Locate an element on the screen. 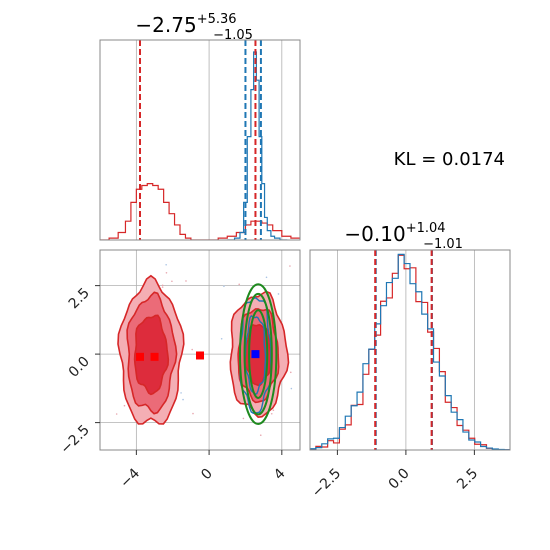  marginal-y-grid is located at coordinates (405, 350).